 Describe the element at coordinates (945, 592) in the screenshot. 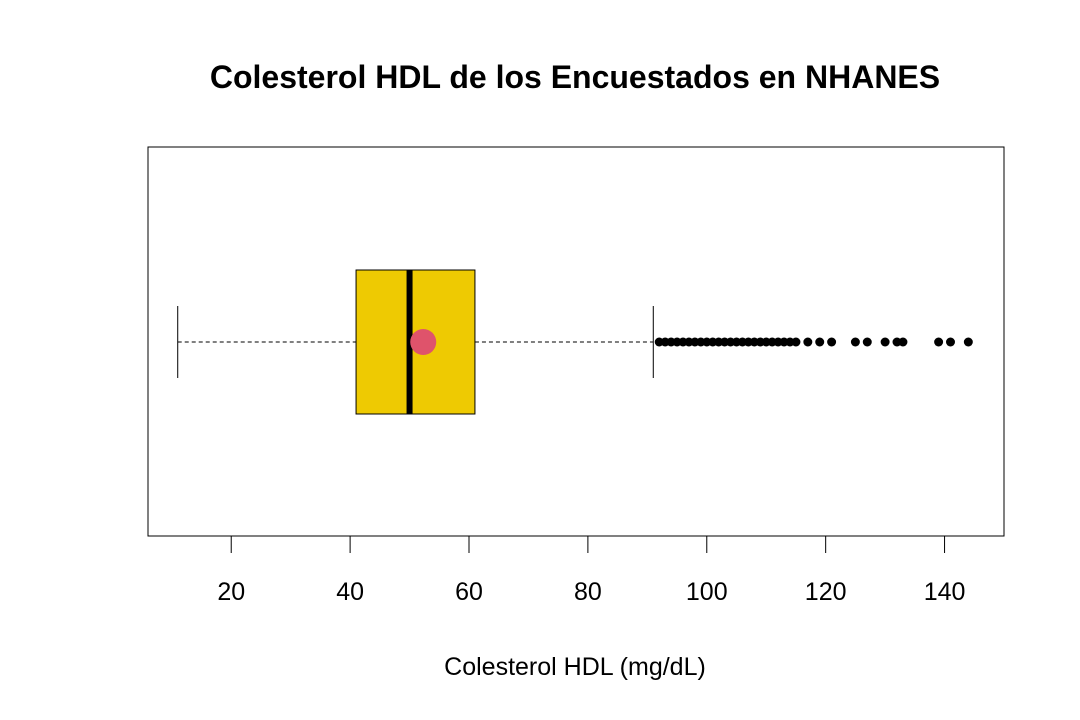

I see `x-tick-label: 140` at that location.